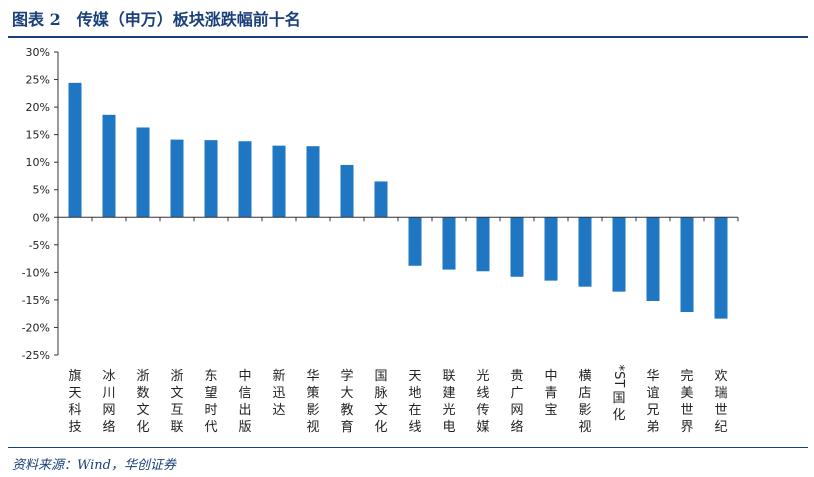 This screenshot has height=477, width=814. Describe the element at coordinates (278, 376) in the screenshot. I see `category-label-char: 新` at that location.